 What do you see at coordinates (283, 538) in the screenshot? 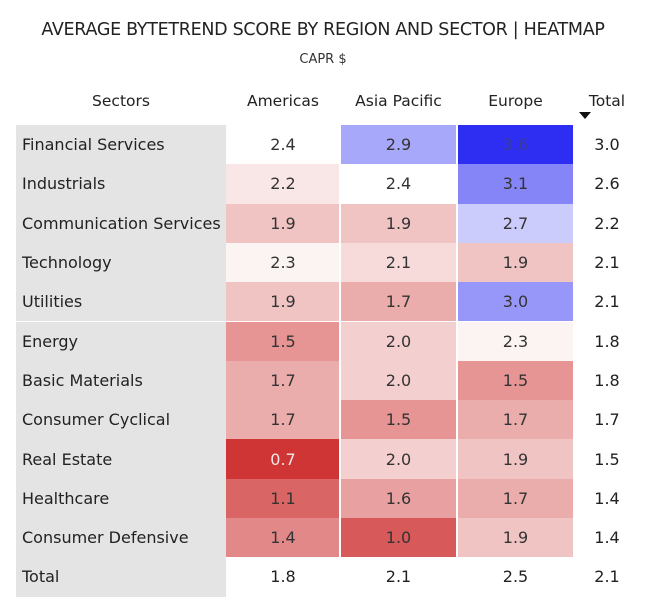
I see `heatmap-cell: 1.4` at bounding box center [283, 538].